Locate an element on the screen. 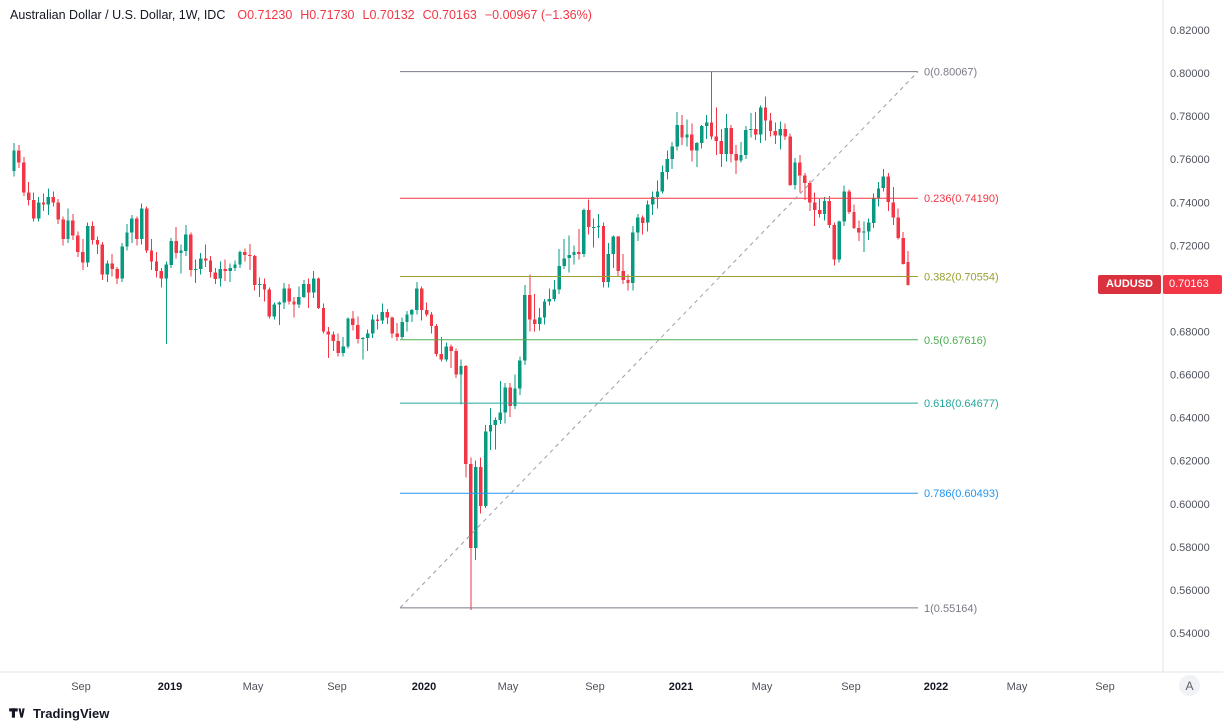  ohlc-high: H0.71730 is located at coordinates (327, 15).